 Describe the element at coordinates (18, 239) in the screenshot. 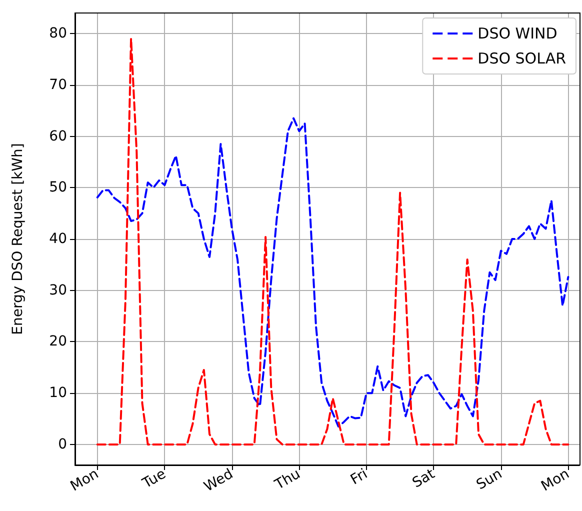

I see `y-axis-title: Energy DSO Request [kWh]` at that location.